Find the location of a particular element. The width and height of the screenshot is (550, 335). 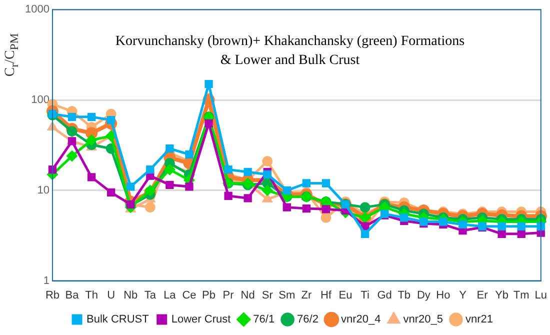

legend-label: Lower Crust is located at coordinates (201, 320).